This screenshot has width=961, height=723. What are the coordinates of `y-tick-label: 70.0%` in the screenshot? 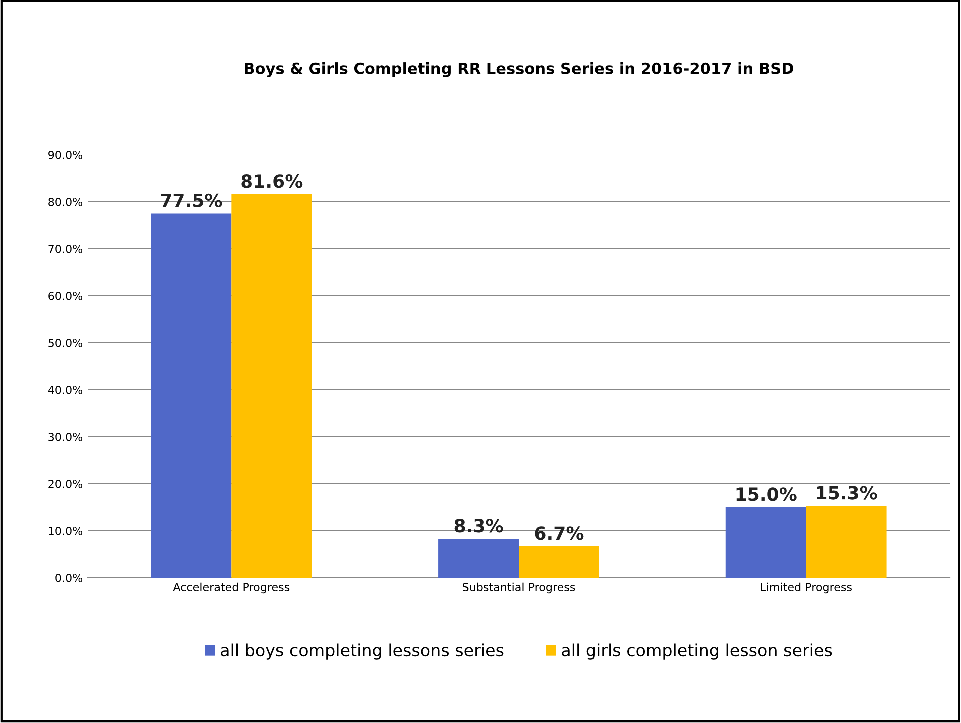 It's located at (65, 249).